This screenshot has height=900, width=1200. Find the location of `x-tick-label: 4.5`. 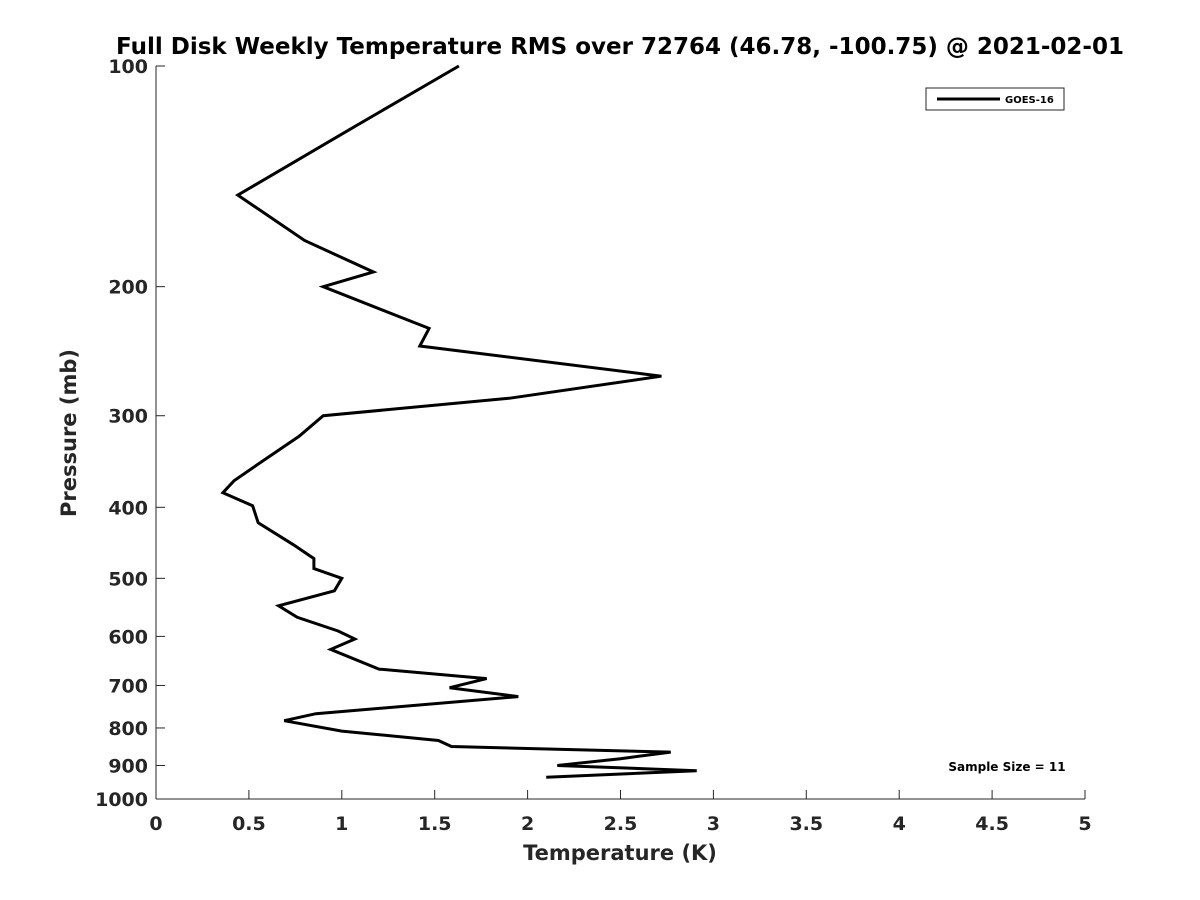

x-tick-label: 4.5 is located at coordinates (992, 824).